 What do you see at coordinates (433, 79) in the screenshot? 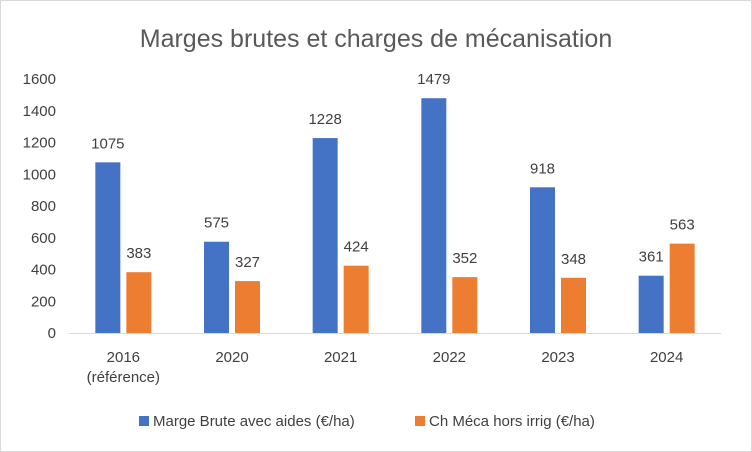
I see `data-label: 1479` at bounding box center [433, 79].